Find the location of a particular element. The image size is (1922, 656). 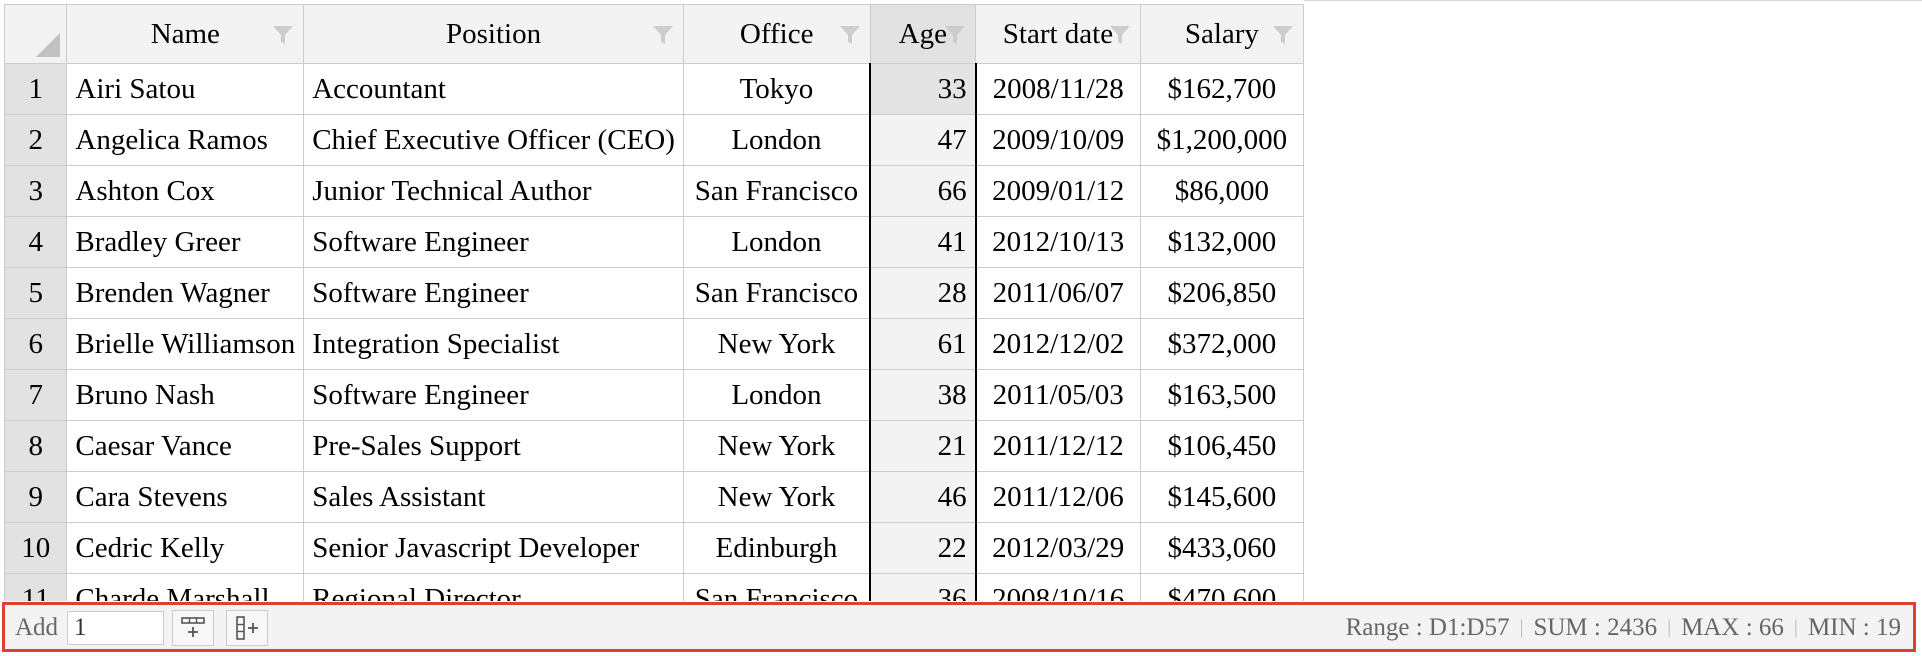

cell-salary: $372,000 is located at coordinates (1221, 344).